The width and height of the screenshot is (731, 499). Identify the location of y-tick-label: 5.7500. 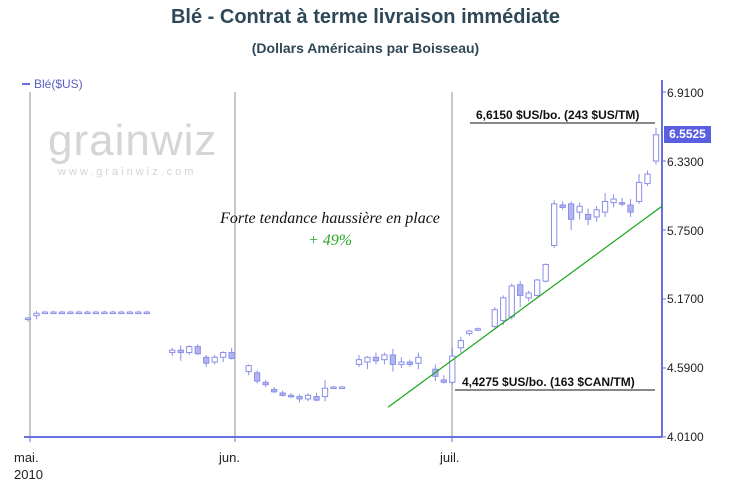
(685, 231).